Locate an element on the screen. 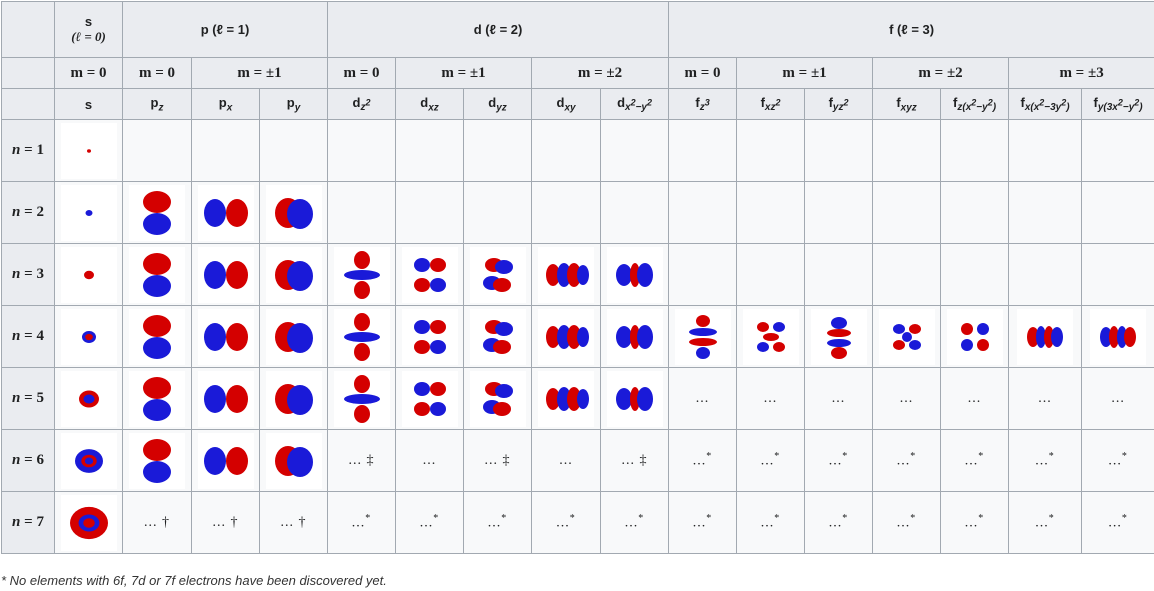 This screenshot has height=591, width=1154. fxz2-orbital-icon is located at coordinates (770, 336).